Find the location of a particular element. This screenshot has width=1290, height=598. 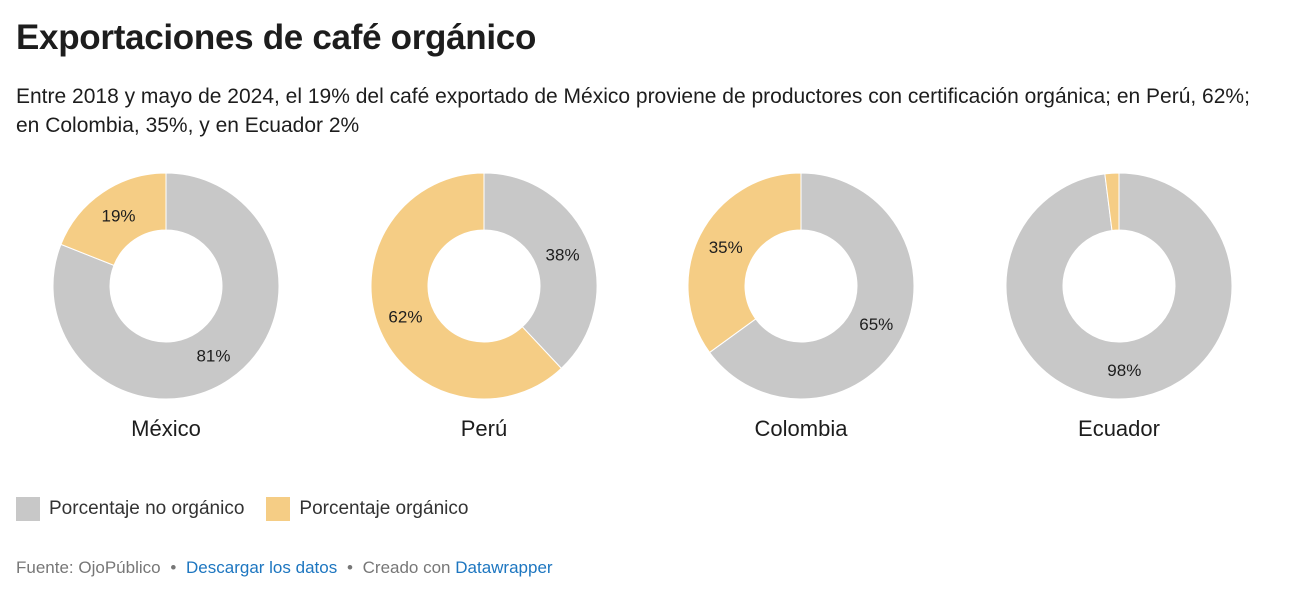

slice-organico-label: 35% is located at coordinates (726, 247).